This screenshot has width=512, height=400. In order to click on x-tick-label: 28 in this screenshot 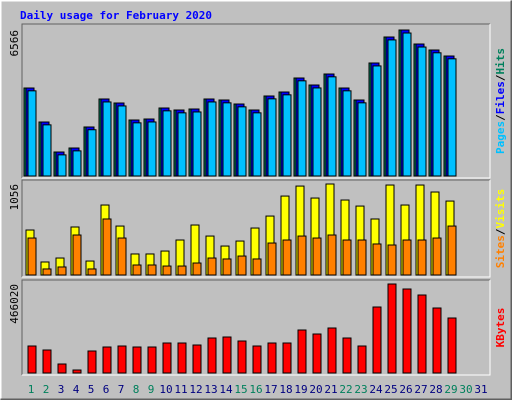, I will do `click(435, 389)`.